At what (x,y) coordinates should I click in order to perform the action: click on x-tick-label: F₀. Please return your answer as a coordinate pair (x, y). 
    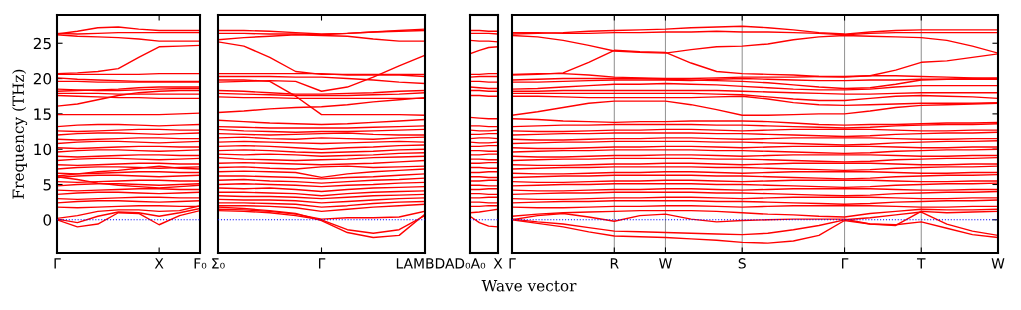
    Looking at the image, I should click on (200, 263).